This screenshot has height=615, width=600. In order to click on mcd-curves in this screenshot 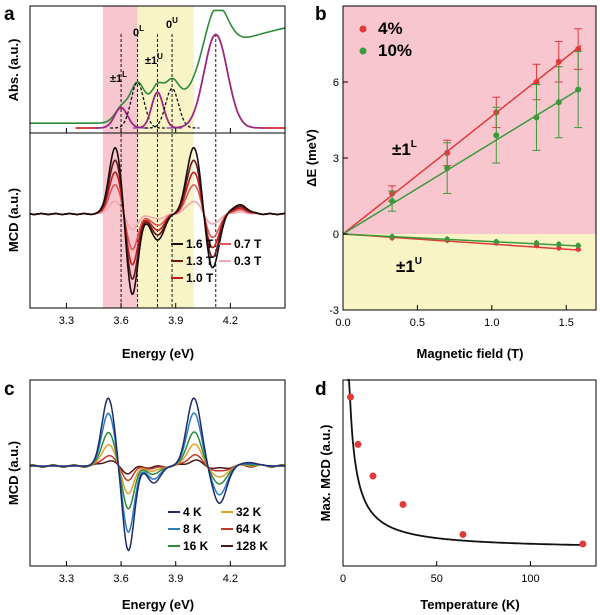, I will do `click(157, 220)`.